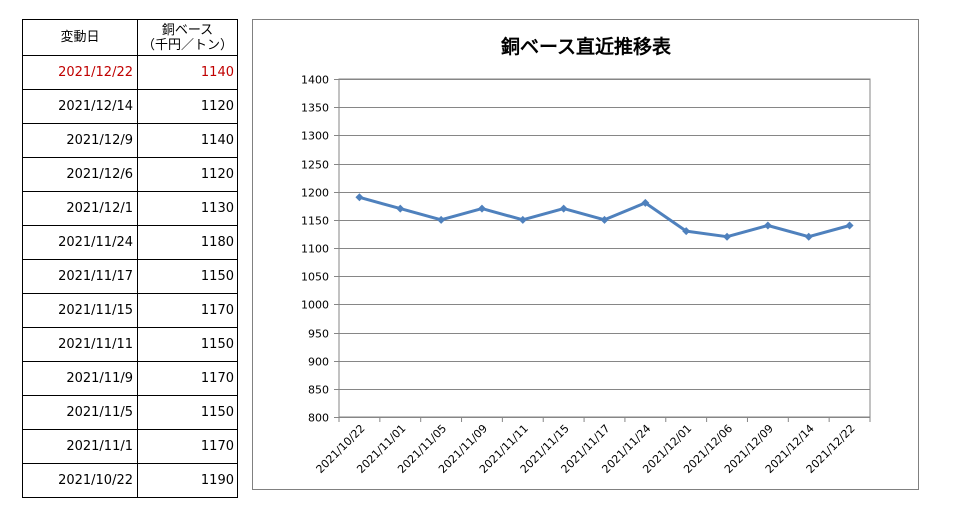 This screenshot has width=956, height=515. I want to click on y-tick-label: 1200, so click(315, 193).